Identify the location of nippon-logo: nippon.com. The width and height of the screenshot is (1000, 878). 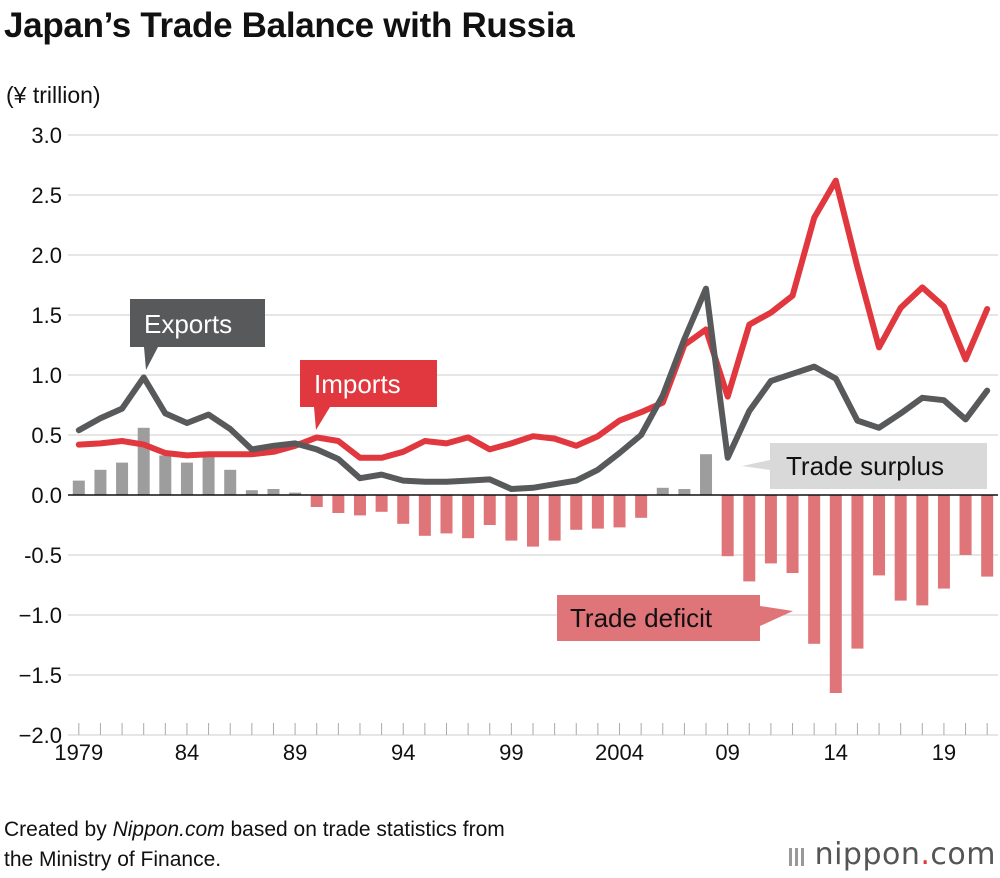
(892, 855).